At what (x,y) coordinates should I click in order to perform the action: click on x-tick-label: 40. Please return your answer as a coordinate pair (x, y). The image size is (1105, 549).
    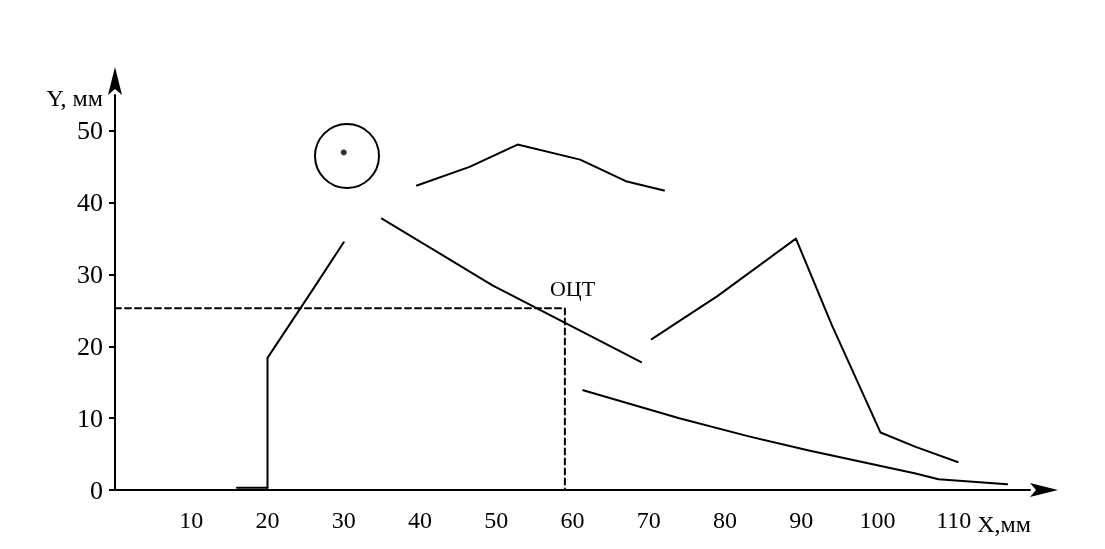
    Looking at the image, I should click on (420, 520).